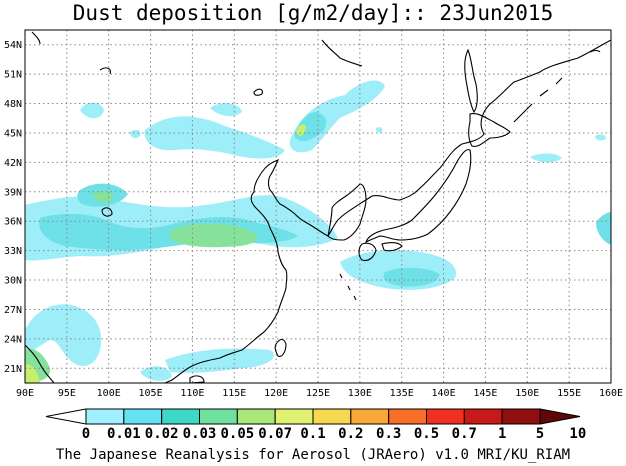 The image size is (626, 466). I want to click on lon-tick-label: 120E, so click(276, 393).